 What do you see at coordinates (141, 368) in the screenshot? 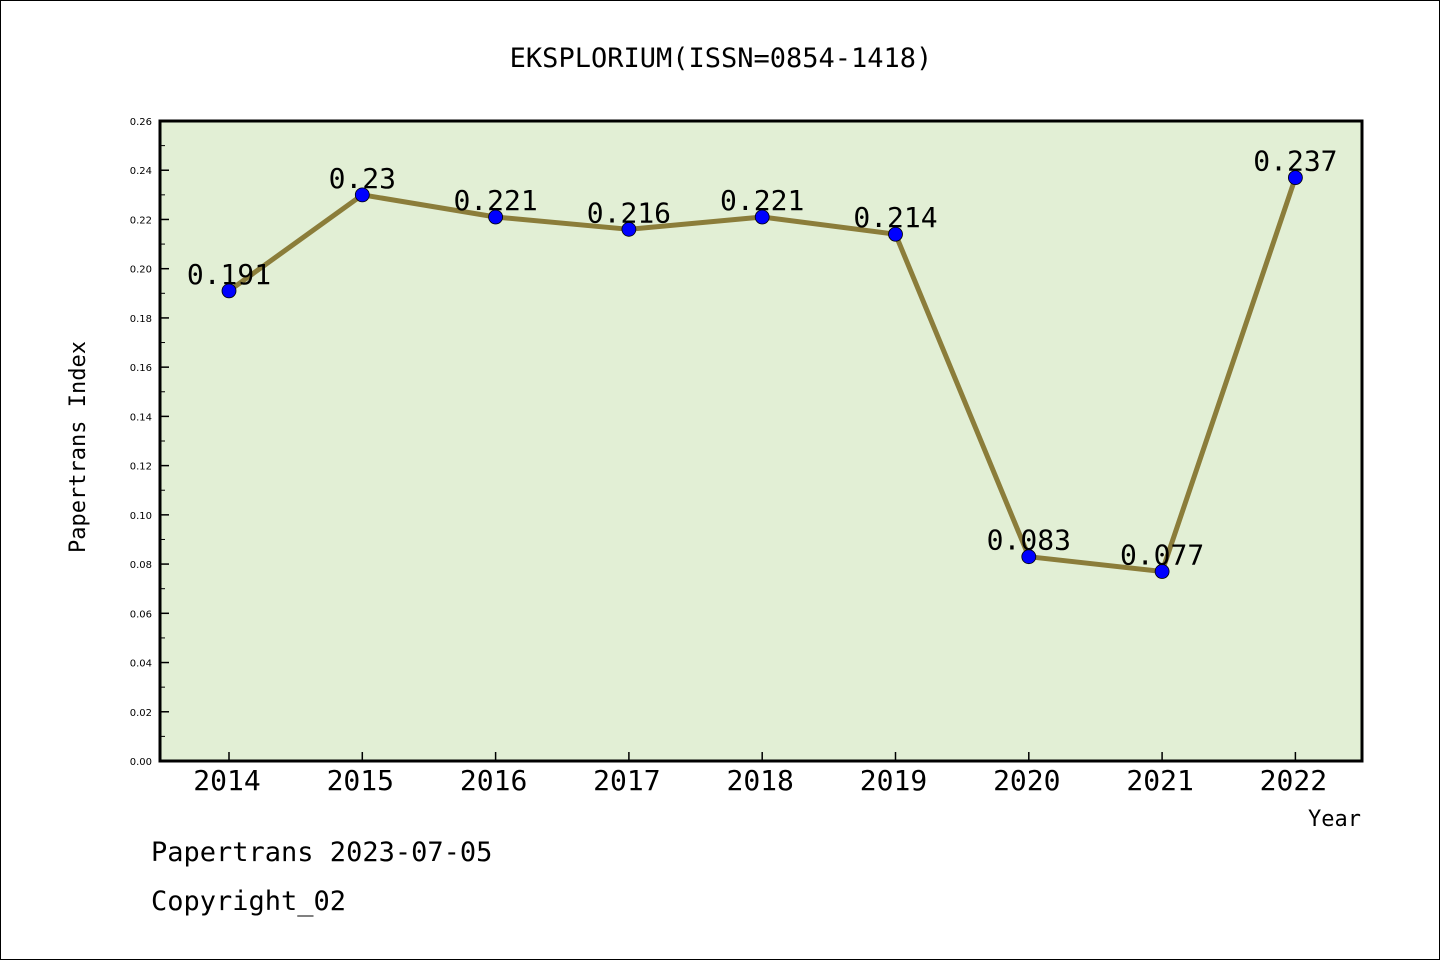
I see `y-tick-label: 0.16` at bounding box center [141, 368].